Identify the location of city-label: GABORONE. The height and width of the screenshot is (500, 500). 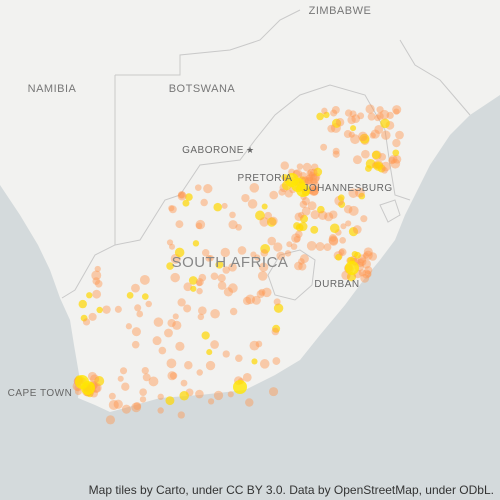
(213, 150).